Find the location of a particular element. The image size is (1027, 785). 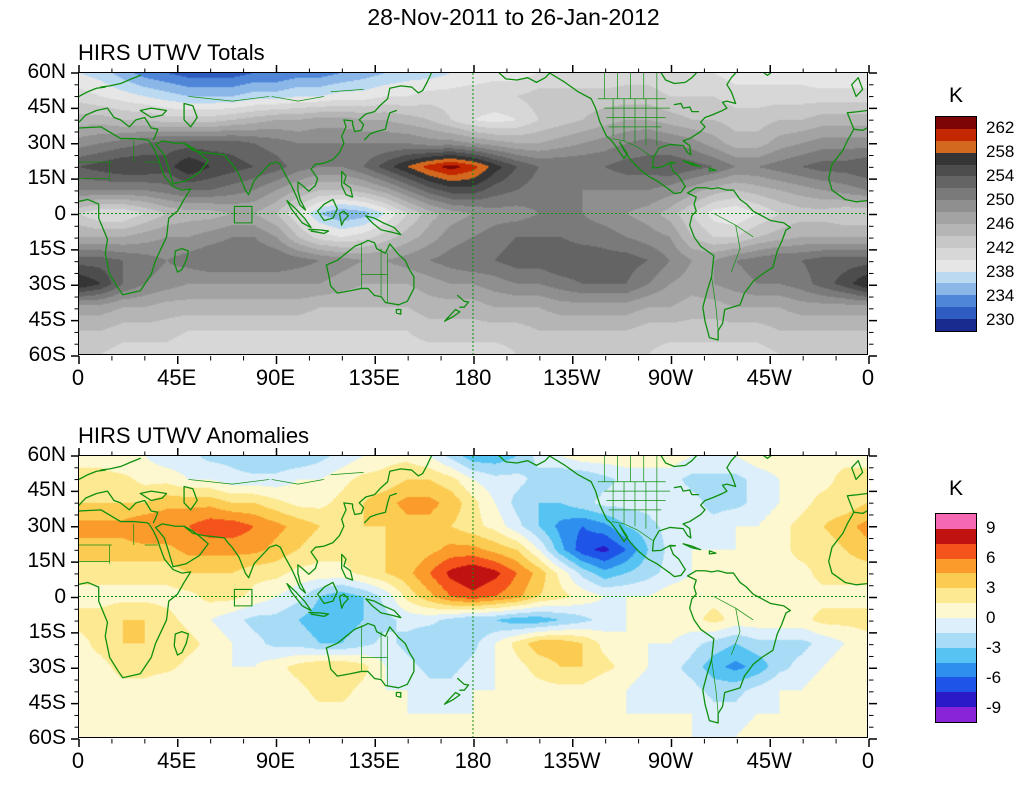

colorbar-tick-label: 3 is located at coordinates (991, 587).